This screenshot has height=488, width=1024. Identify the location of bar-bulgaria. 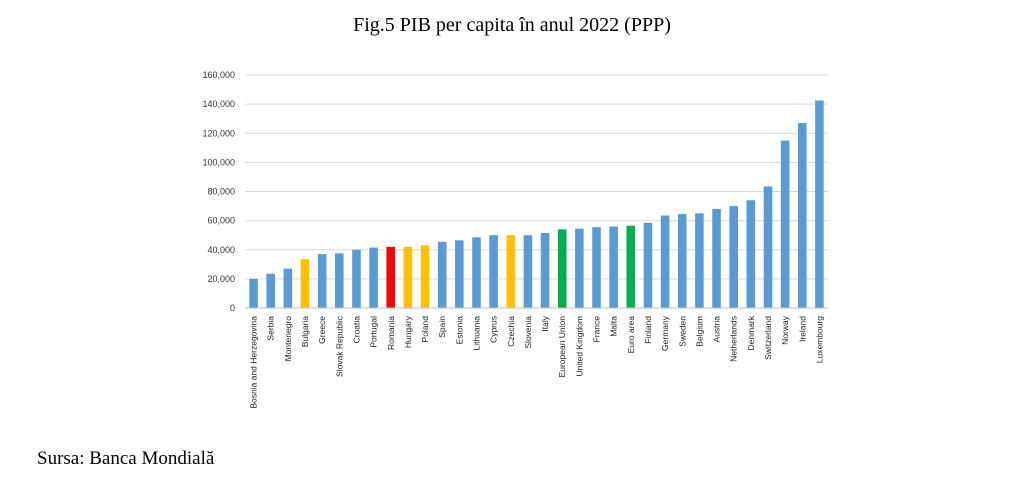
(305, 283).